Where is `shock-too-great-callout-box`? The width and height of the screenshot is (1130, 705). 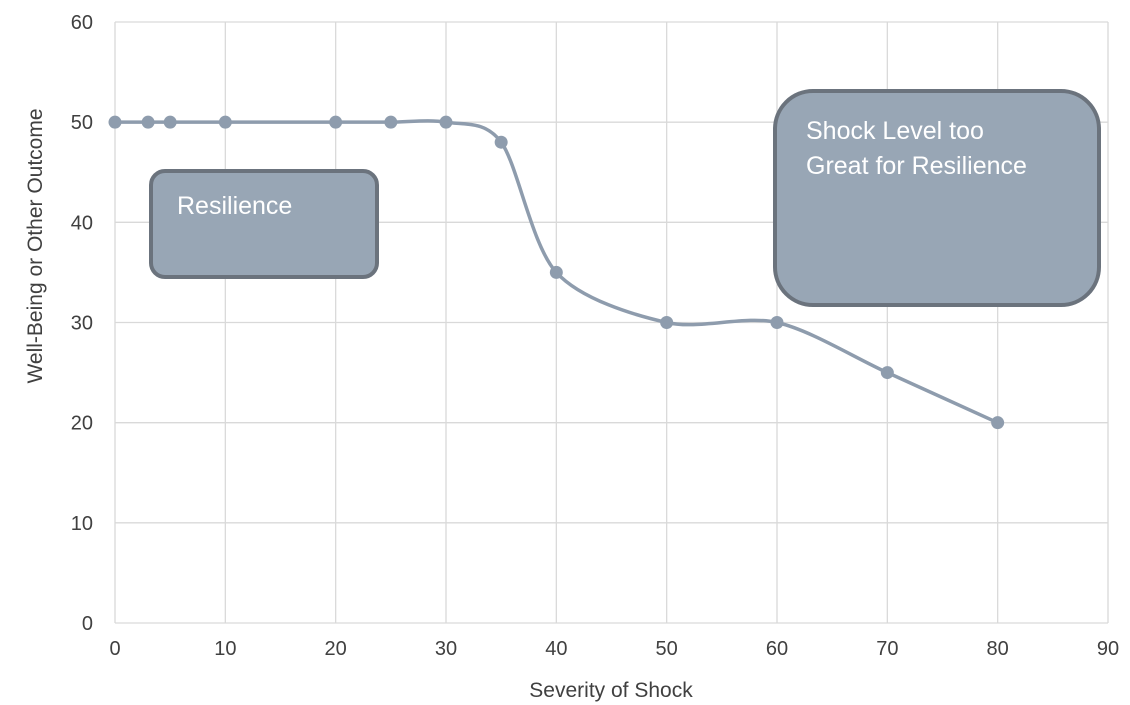 shock-too-great-callout-box is located at coordinates (937, 198).